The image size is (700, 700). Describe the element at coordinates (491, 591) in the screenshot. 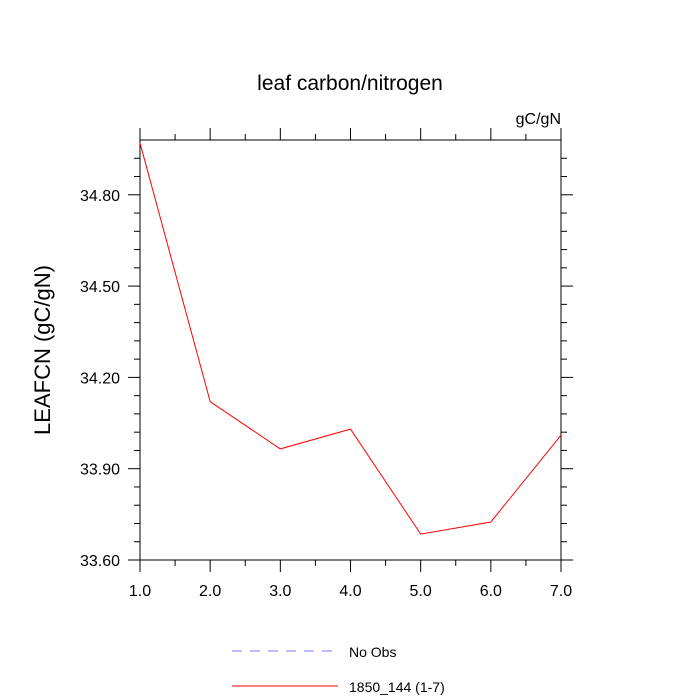

I see `x-tick-label: 6.0` at that location.